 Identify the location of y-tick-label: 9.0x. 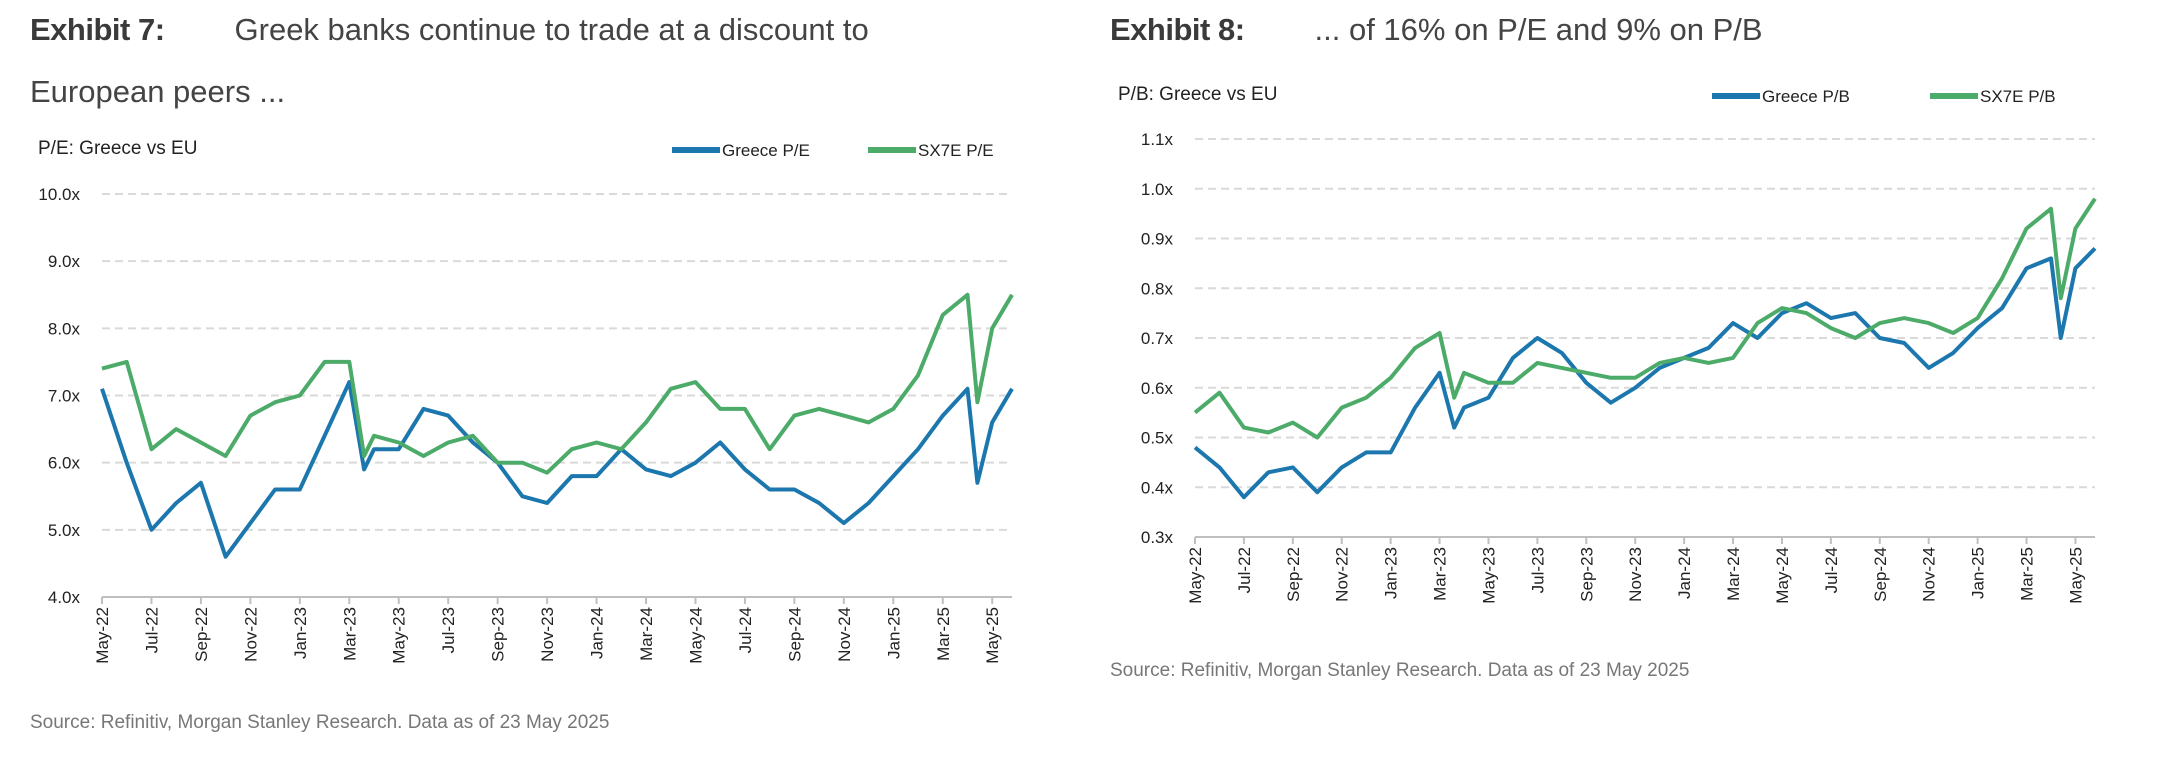
(64, 261).